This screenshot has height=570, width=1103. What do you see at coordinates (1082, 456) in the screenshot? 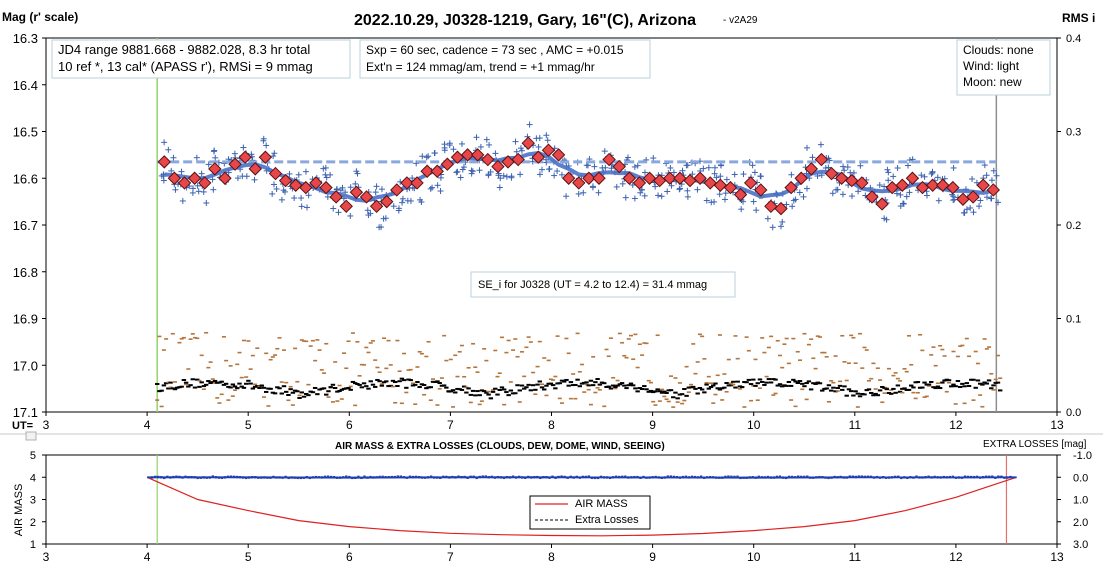
I see `extra-losses-y-tick-label: -1.0` at bounding box center [1082, 456].